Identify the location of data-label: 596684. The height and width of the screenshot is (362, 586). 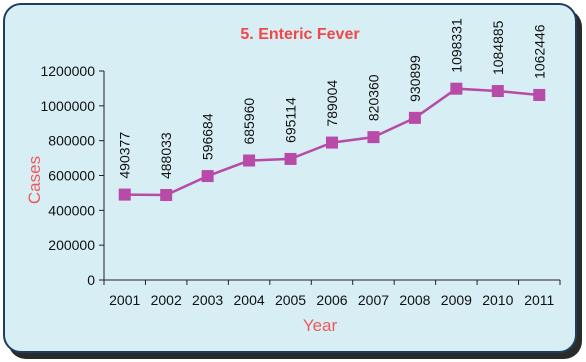
(208, 136).